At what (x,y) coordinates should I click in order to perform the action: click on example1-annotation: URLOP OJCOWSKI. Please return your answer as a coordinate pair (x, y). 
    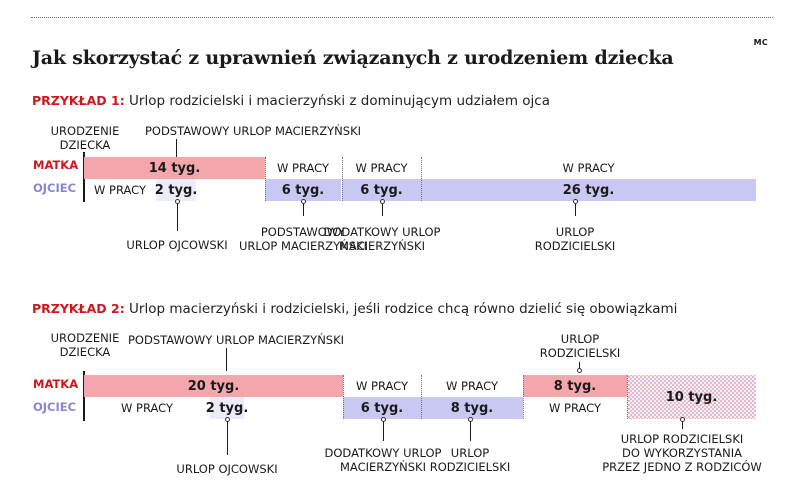
    Looking at the image, I should click on (177, 245).